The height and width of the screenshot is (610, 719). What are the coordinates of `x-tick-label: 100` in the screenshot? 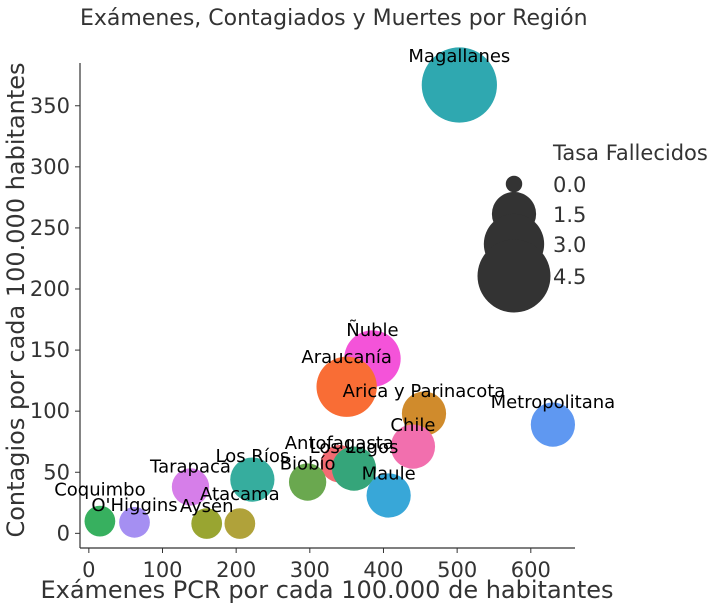 It's located at (162, 570).